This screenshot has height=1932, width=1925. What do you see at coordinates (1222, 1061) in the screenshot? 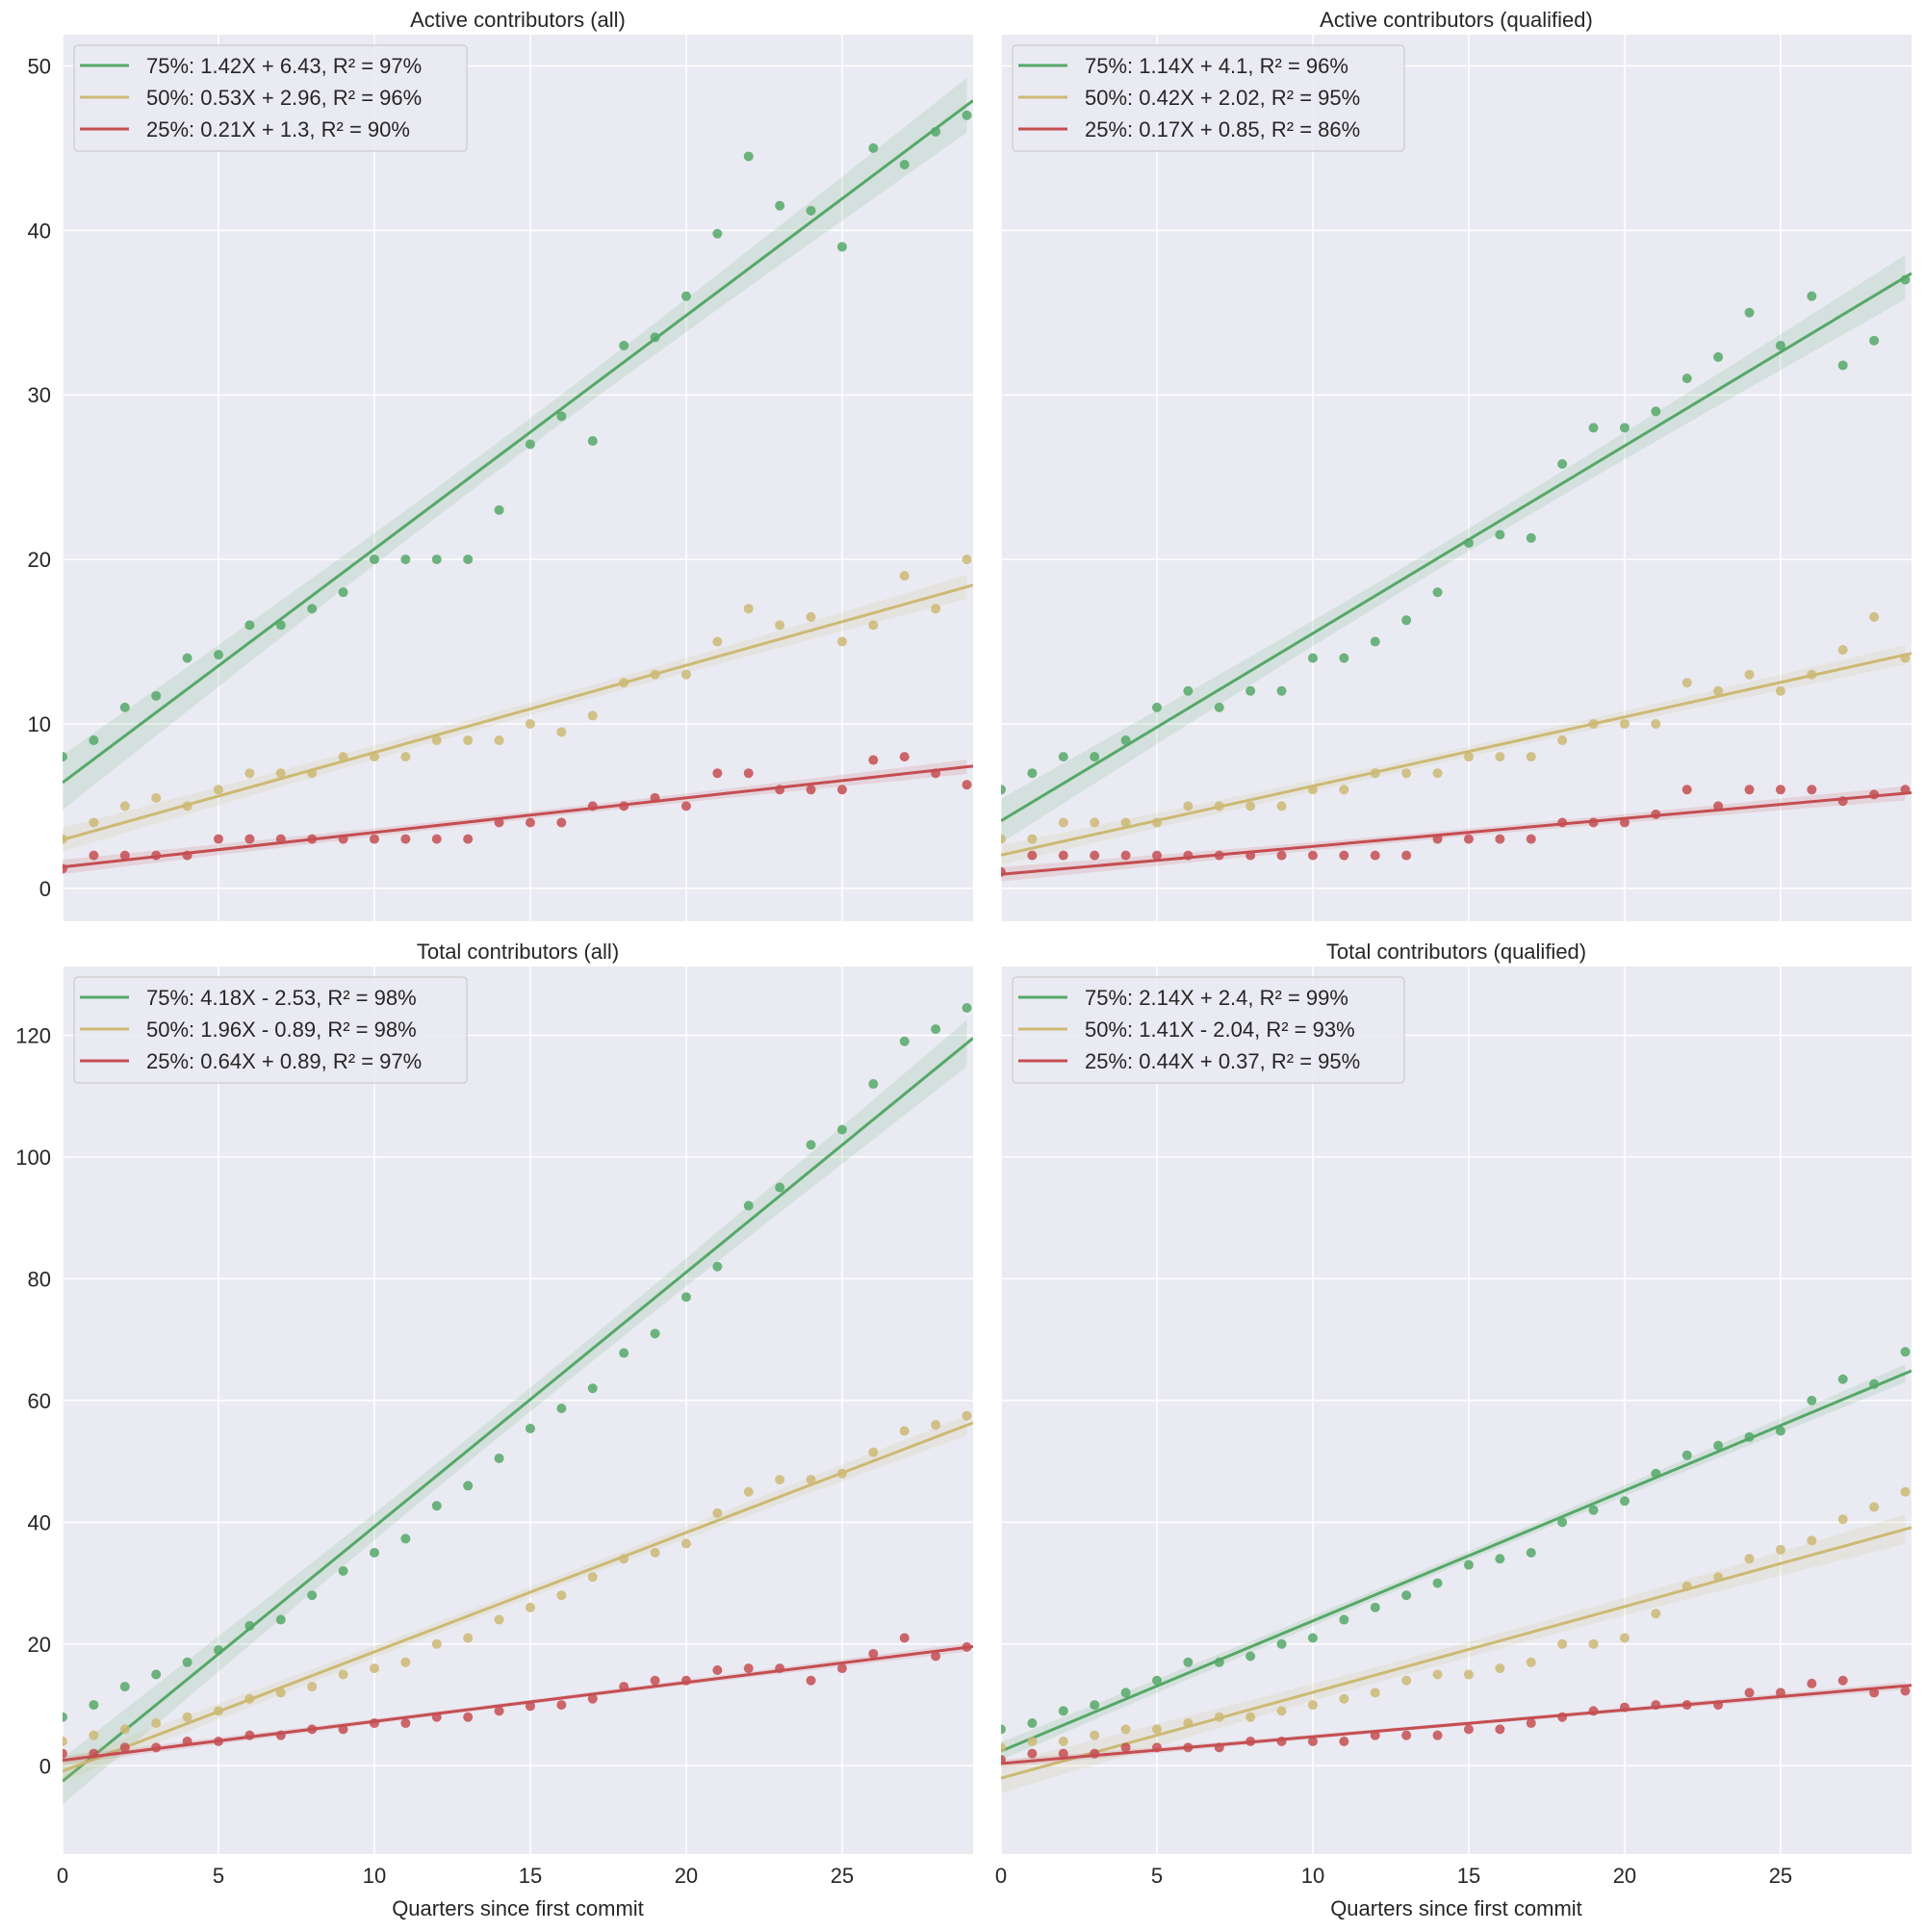
I see `legend-label: 25%: 0.44X + 0.37, R² = 95%` at bounding box center [1222, 1061].